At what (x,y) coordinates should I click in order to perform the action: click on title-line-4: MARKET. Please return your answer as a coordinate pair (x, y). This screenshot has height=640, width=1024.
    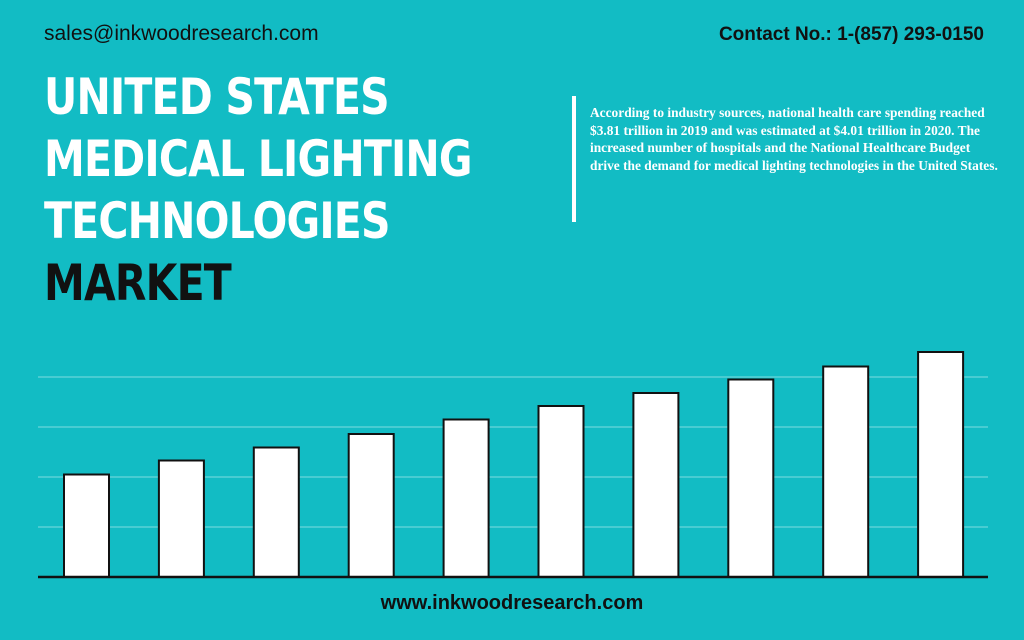
    Looking at the image, I should click on (138, 283).